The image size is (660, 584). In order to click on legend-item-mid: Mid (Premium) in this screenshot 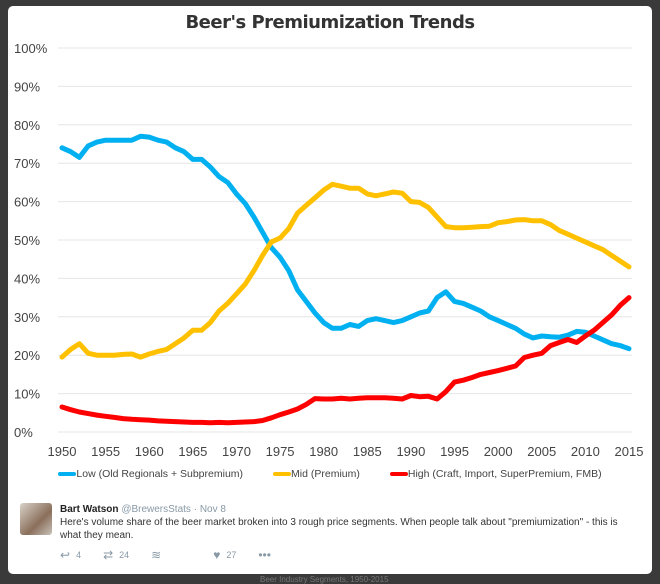, I will do `click(316, 474)`.